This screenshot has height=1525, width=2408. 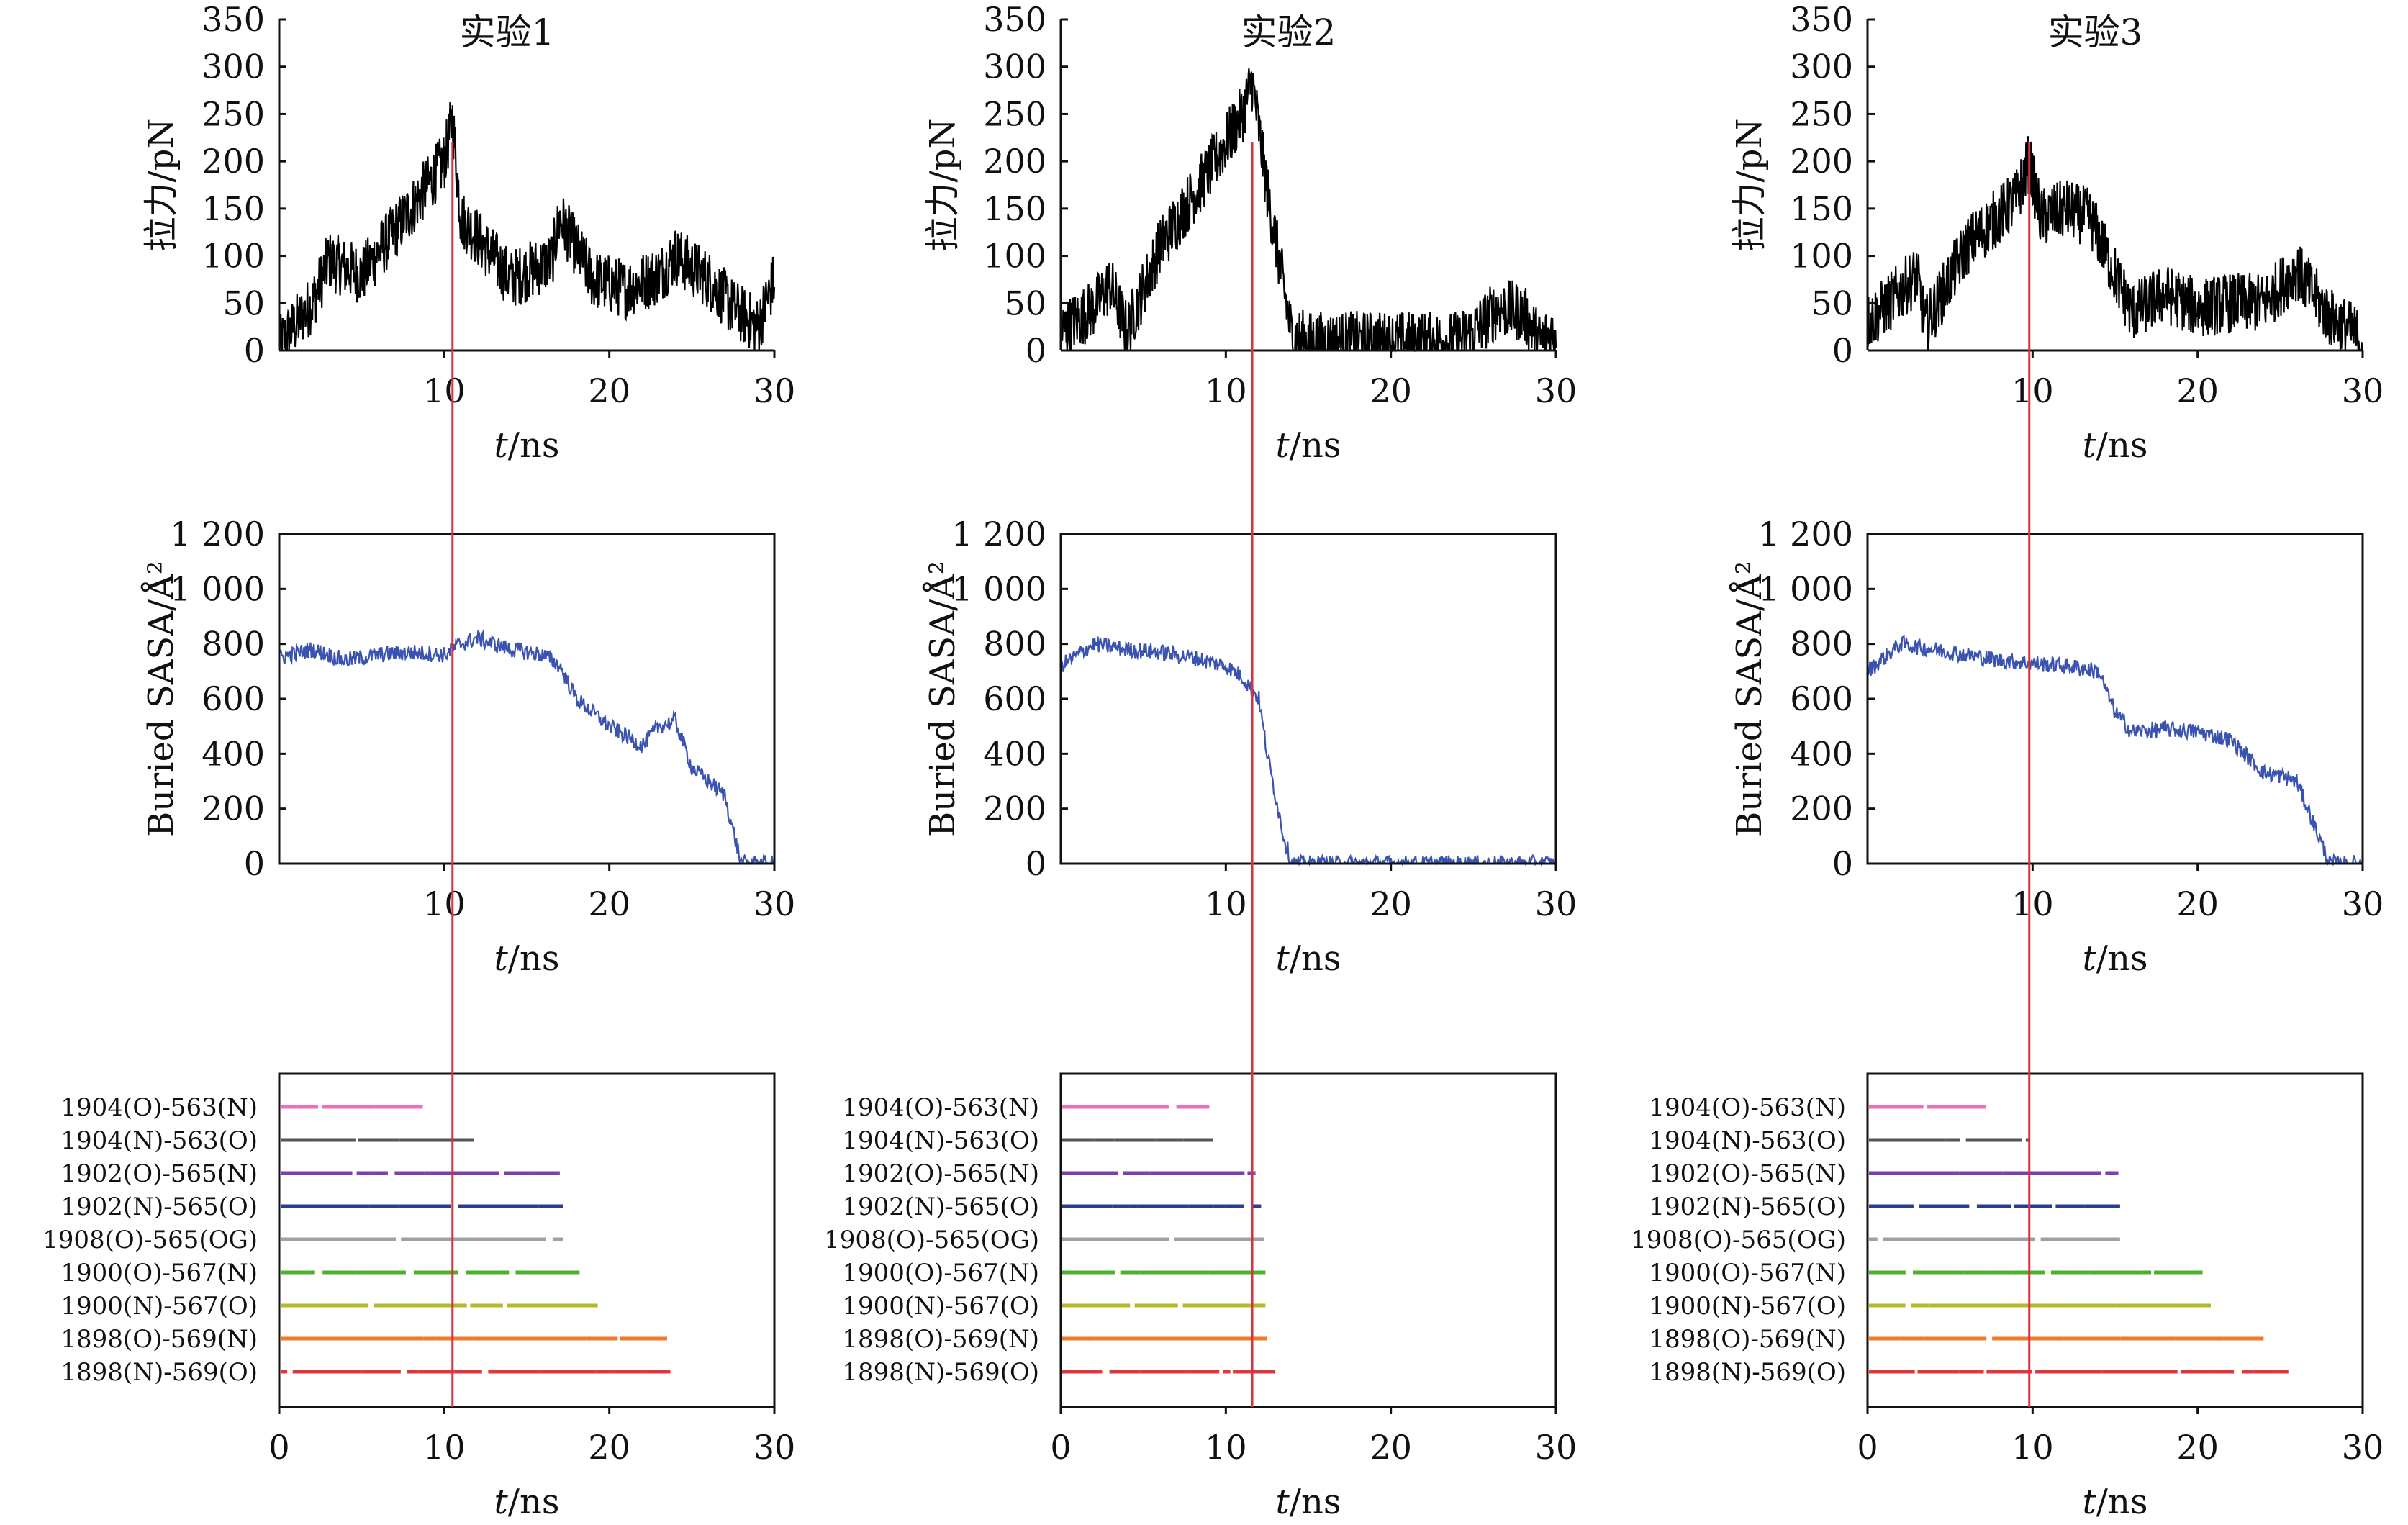 What do you see at coordinates (1025, 303) in the screenshot?
I see `y-tick-label: 50` at bounding box center [1025, 303].